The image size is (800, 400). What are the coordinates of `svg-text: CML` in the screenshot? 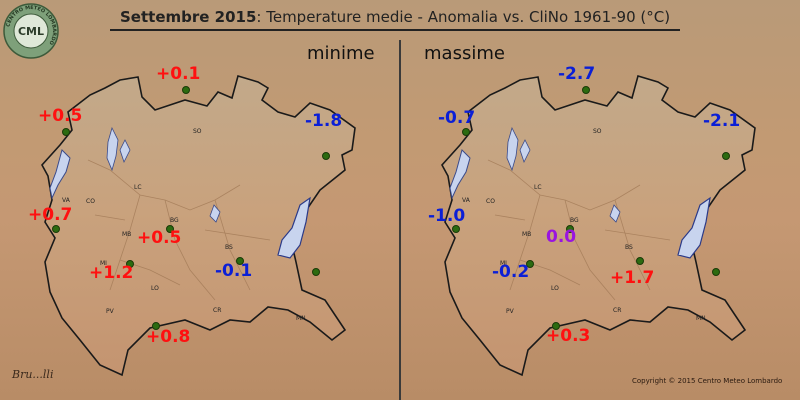 It's located at (31, 31).